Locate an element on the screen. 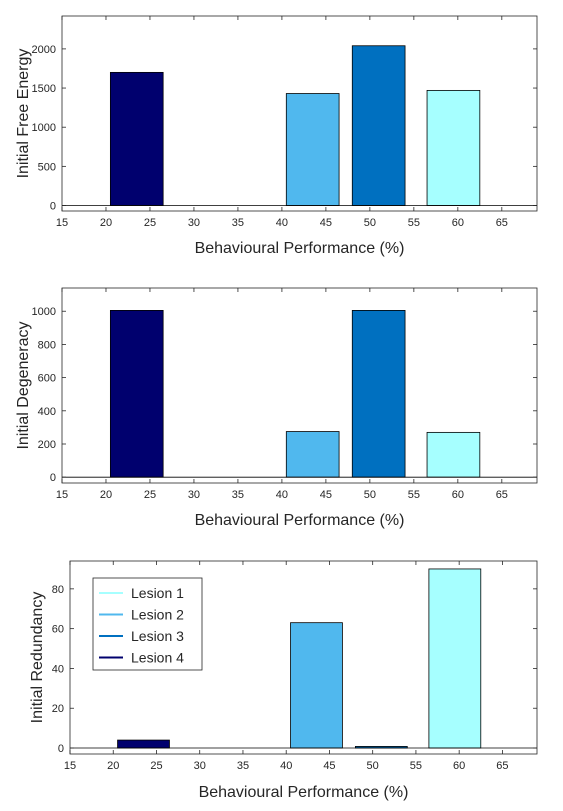 The height and width of the screenshot is (811, 563). y-tick-label: 600 is located at coordinates (47, 379).